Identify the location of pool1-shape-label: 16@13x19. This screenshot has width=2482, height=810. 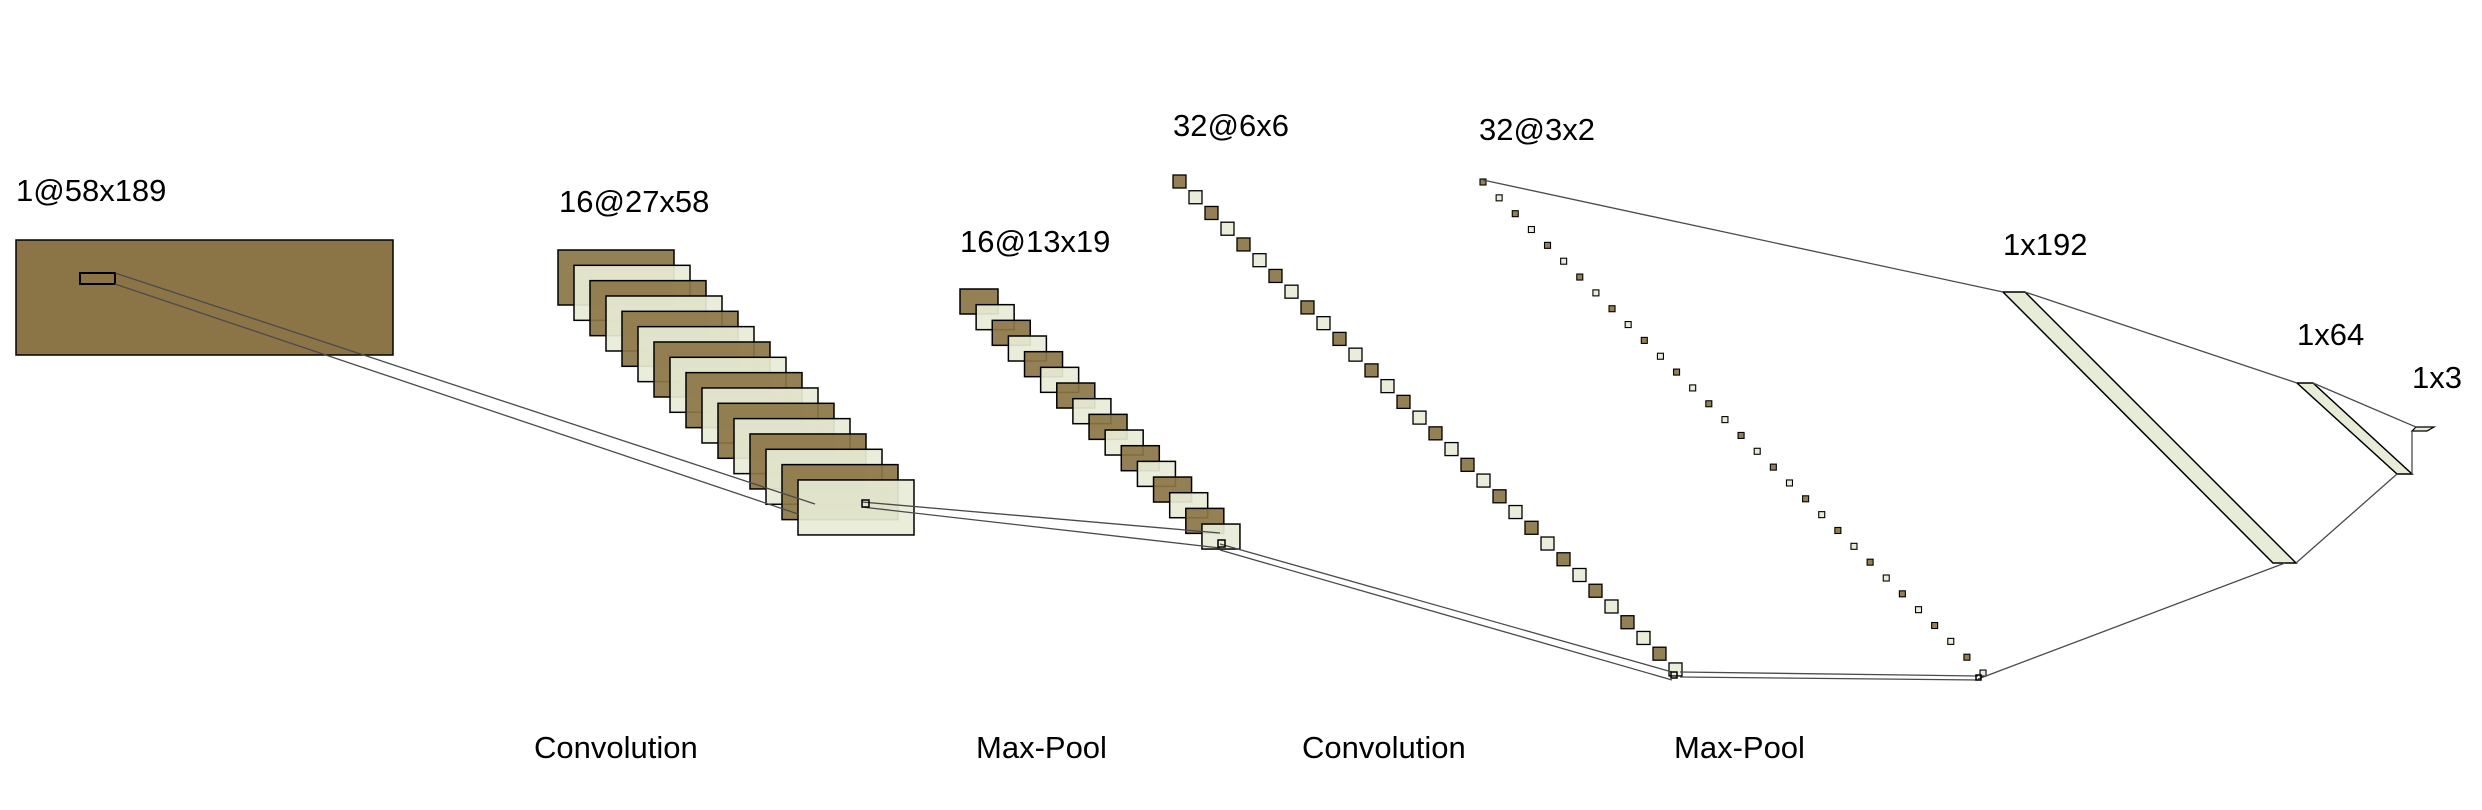
(1035, 241).